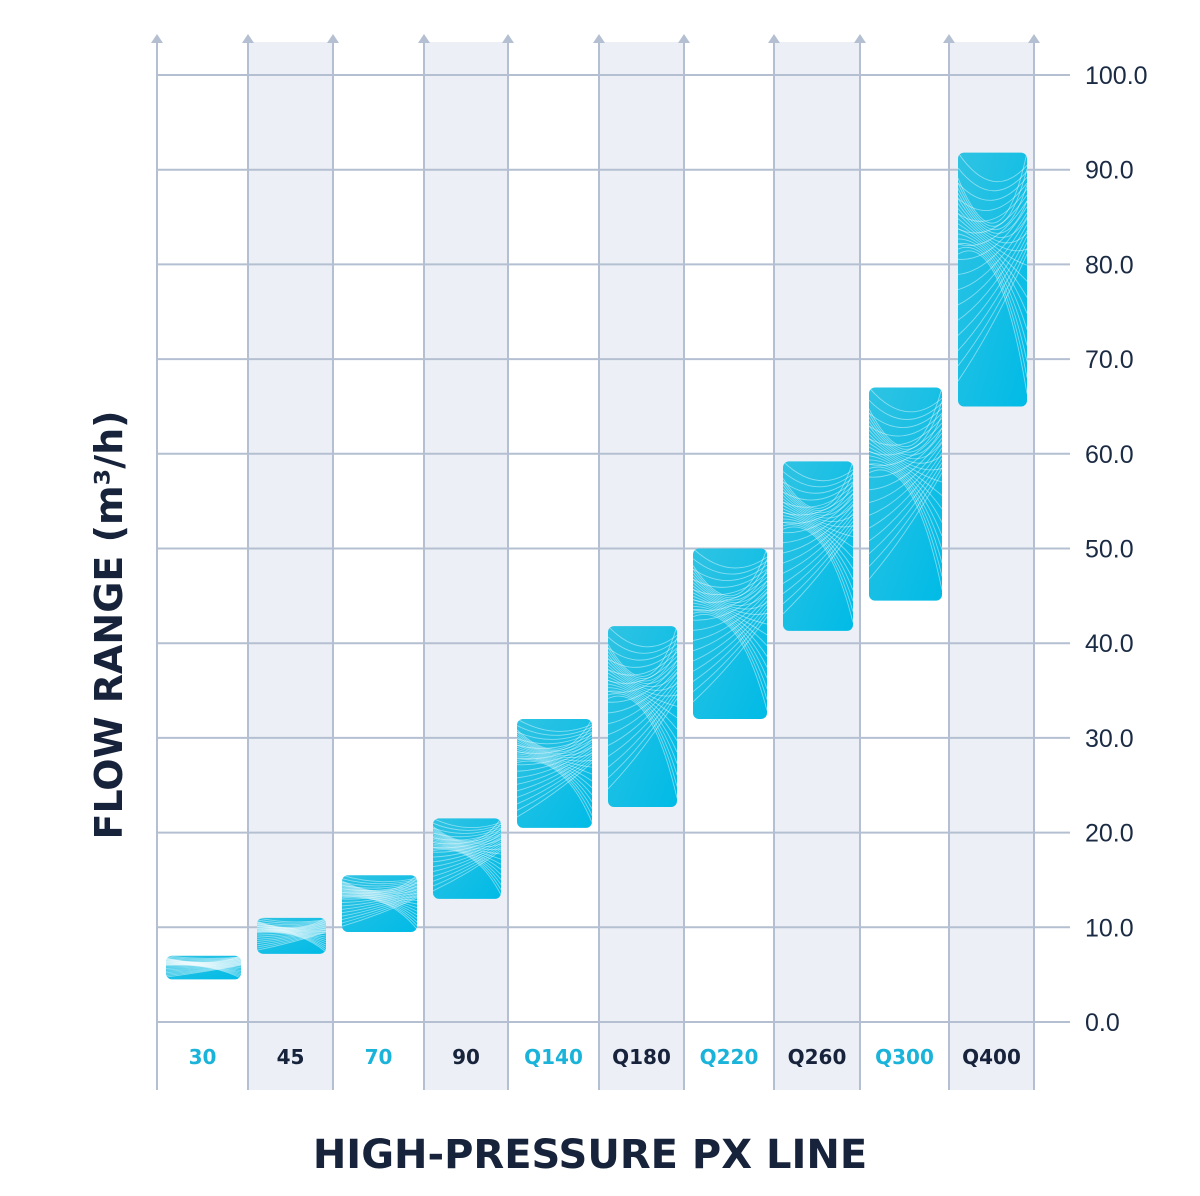 This screenshot has height=1196, width=1200. I want to click on y-tick-label: 70.0, so click(1109, 360).